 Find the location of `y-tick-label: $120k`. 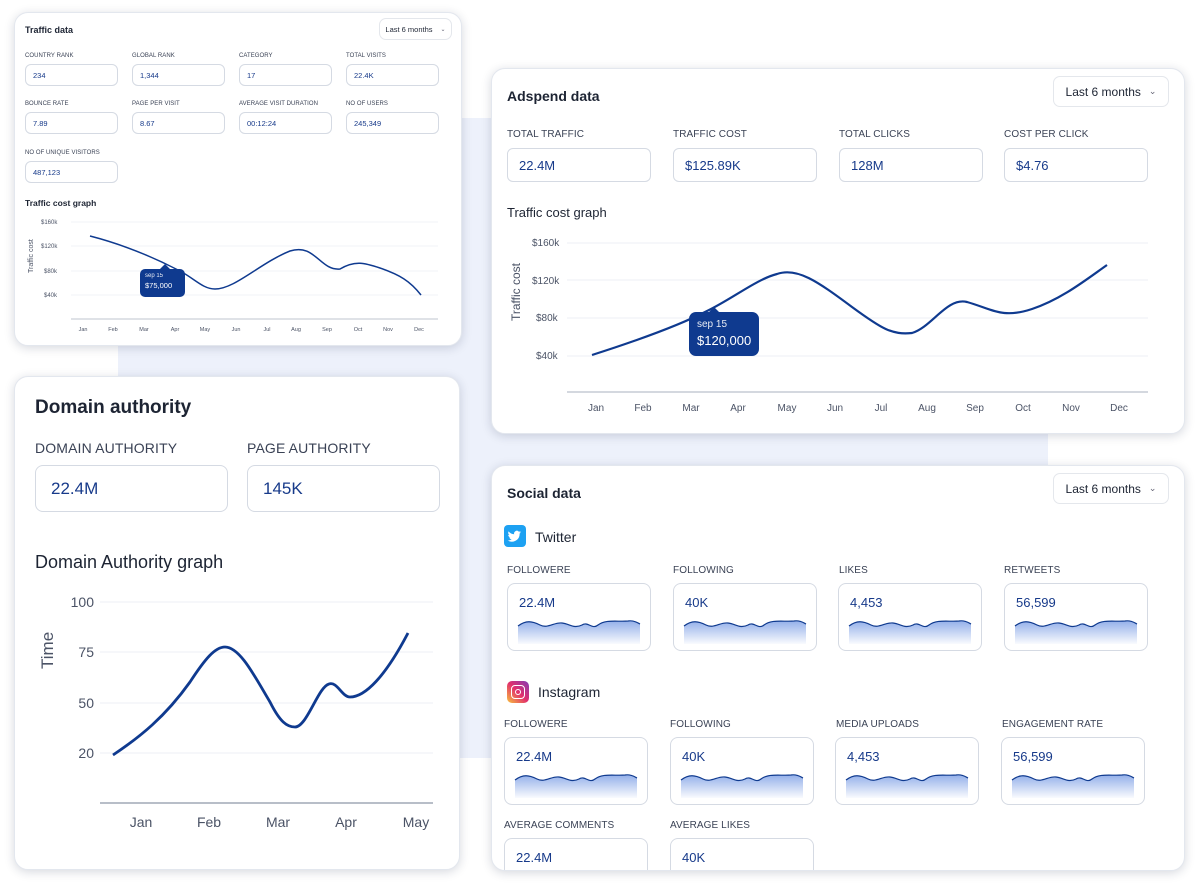

y-tick-label: $120k is located at coordinates (49, 247).